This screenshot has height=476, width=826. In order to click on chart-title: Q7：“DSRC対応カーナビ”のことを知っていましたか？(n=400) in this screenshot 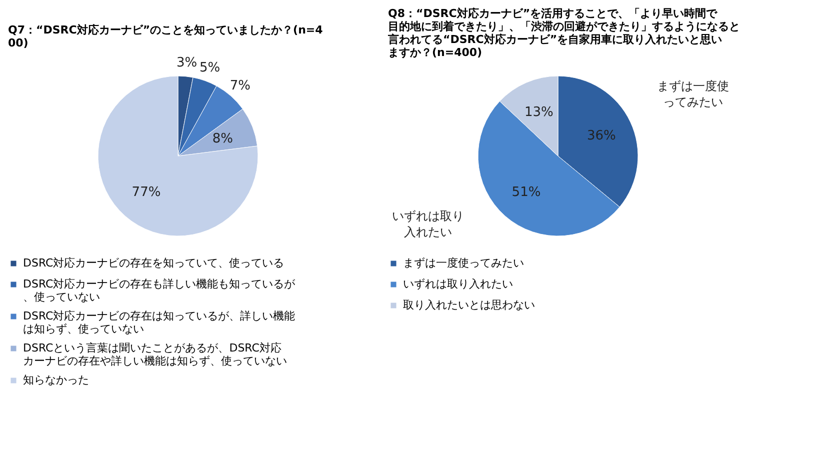, I will do `click(166, 36)`.